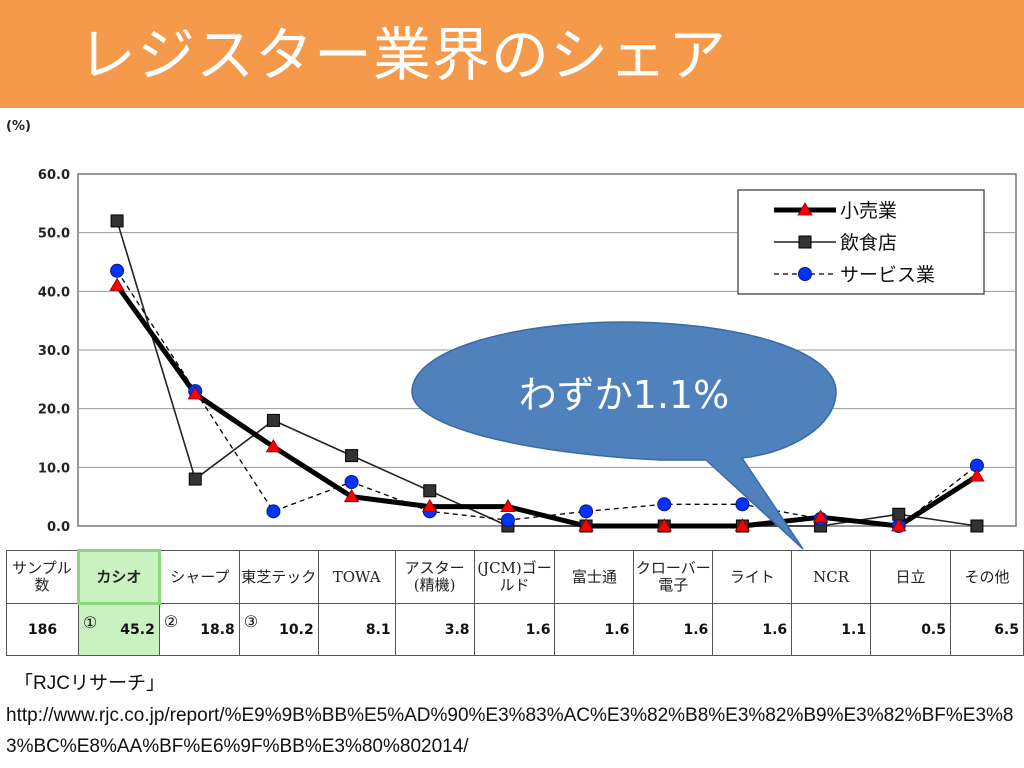 The image size is (1024, 768). What do you see at coordinates (54, 234) in the screenshot?
I see `y-tick-label: 50.0` at bounding box center [54, 234].